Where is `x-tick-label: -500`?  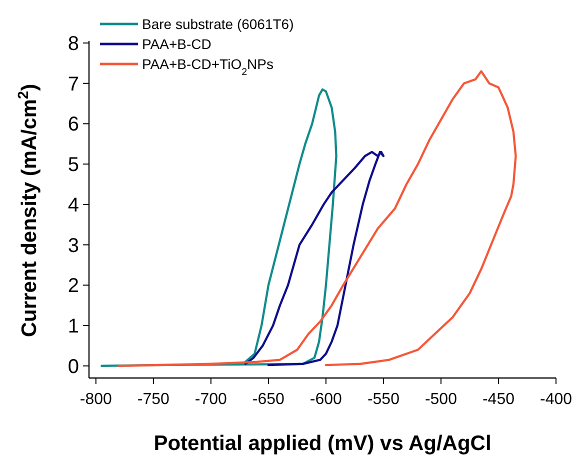
x-tick-label: -500 is located at coordinates (441, 399).